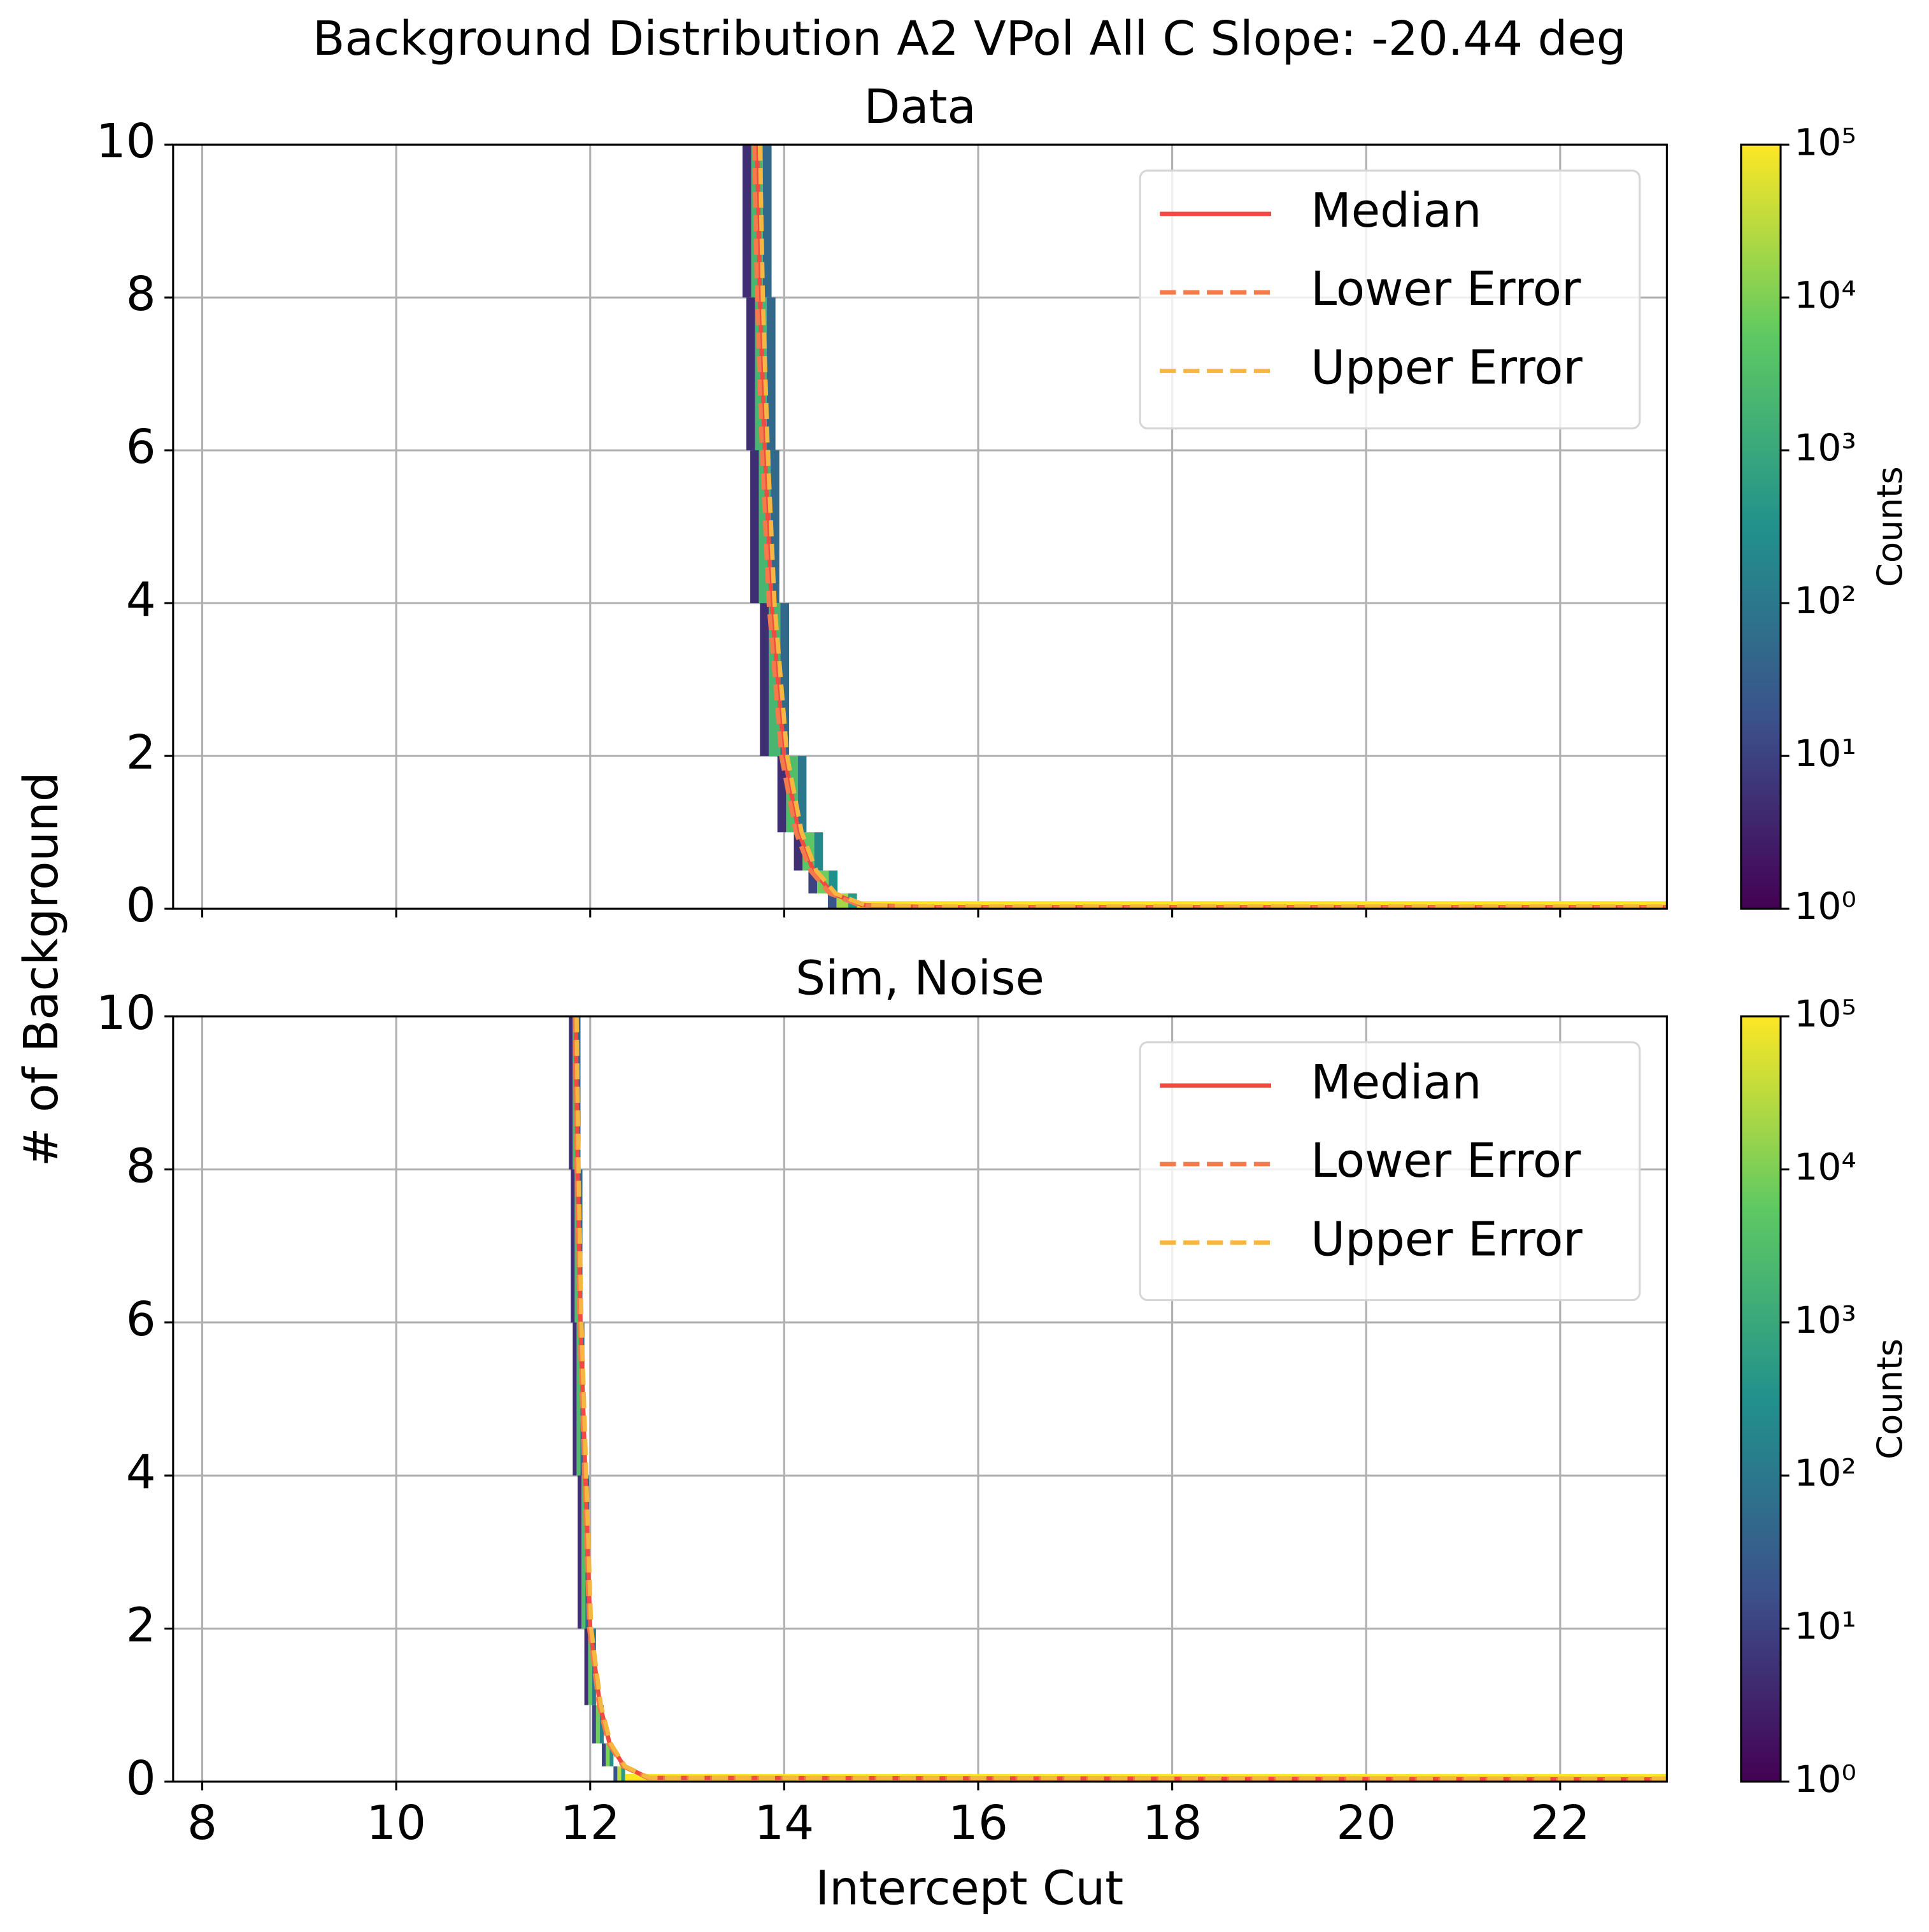  What do you see at coordinates (969, 1889) in the screenshot?
I see `x-axis-label: Intercept Cut` at bounding box center [969, 1889].